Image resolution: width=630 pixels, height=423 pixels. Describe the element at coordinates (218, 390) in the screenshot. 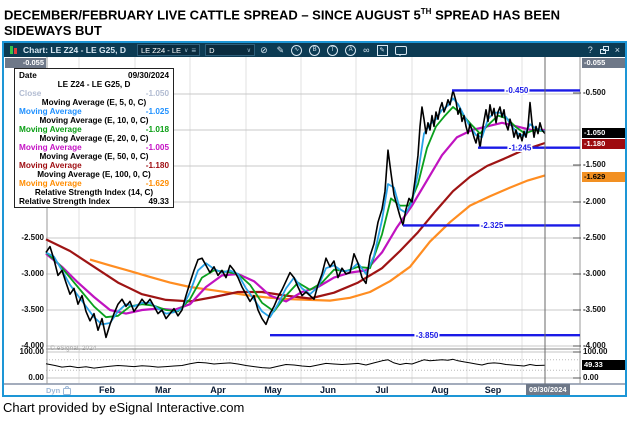

I see `x-axis-month-label: Apr` at that location.